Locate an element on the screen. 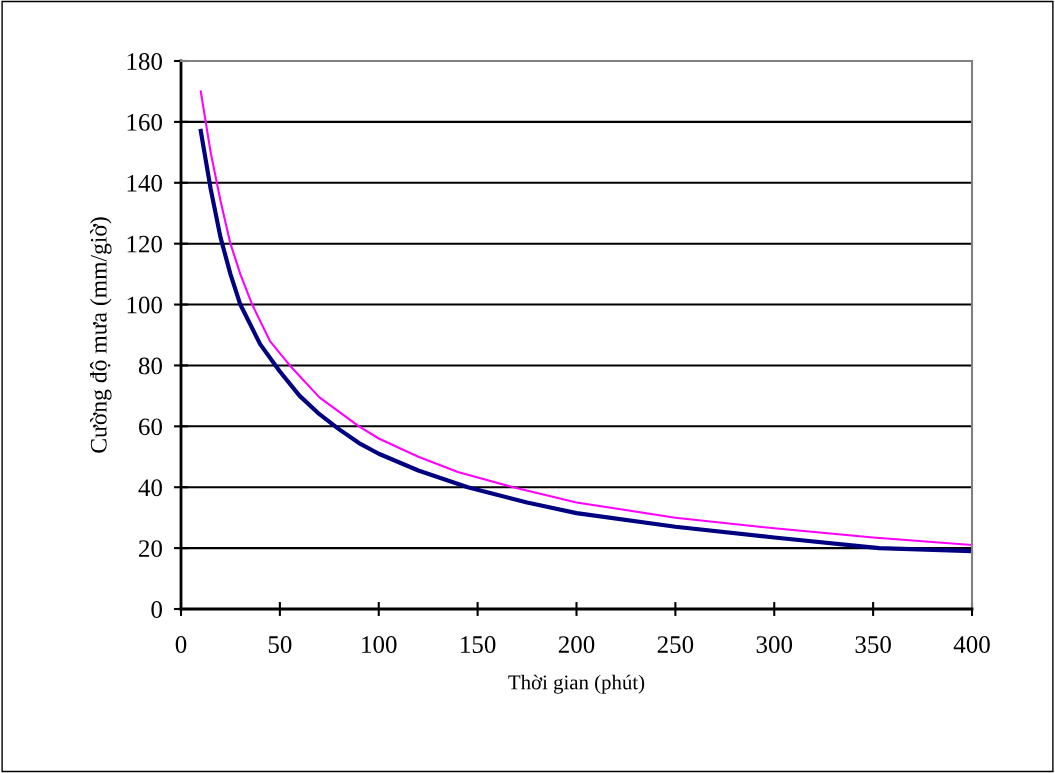  x-tick-label: 300 is located at coordinates (774, 644).